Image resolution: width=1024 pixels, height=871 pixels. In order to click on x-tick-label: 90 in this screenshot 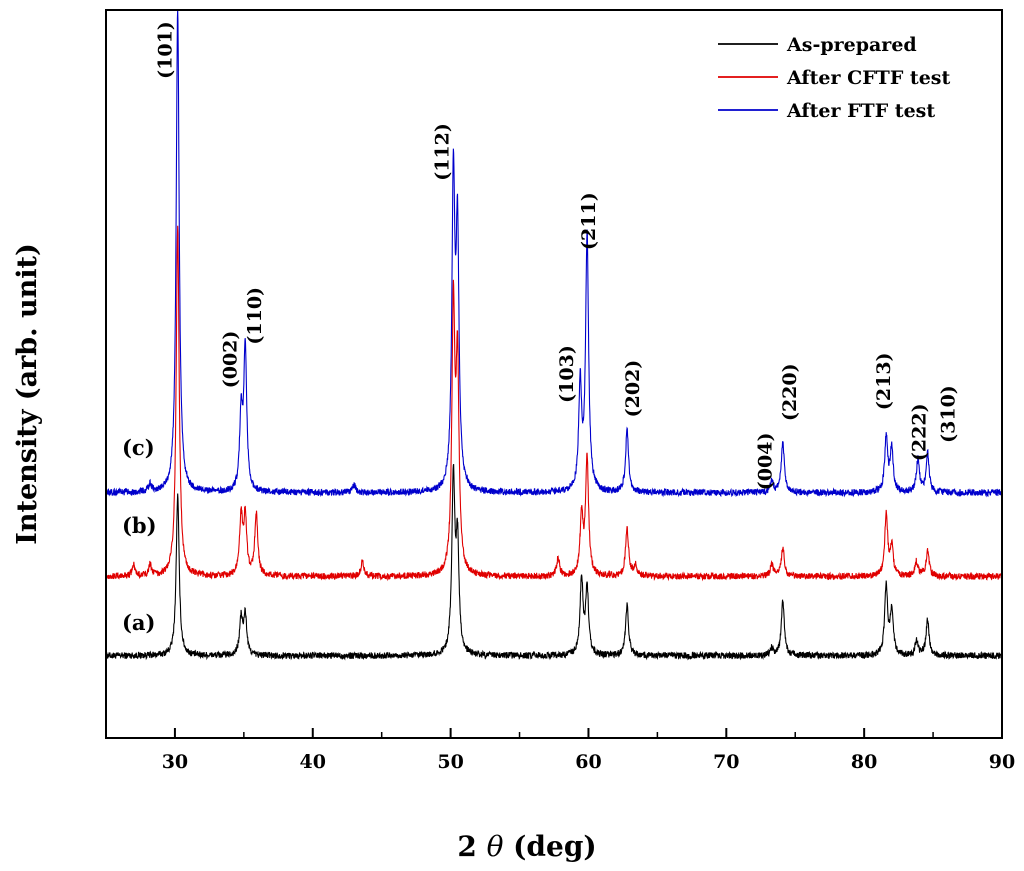, I will do `click(1002, 762)`.